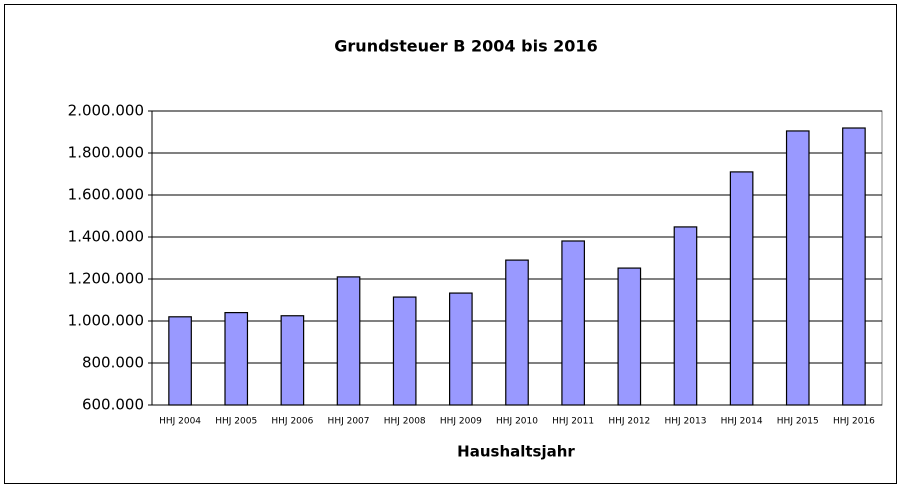 The image size is (902, 488). Describe the element at coordinates (113, 363) in the screenshot. I see `y-tick-label: 800.000` at that location.